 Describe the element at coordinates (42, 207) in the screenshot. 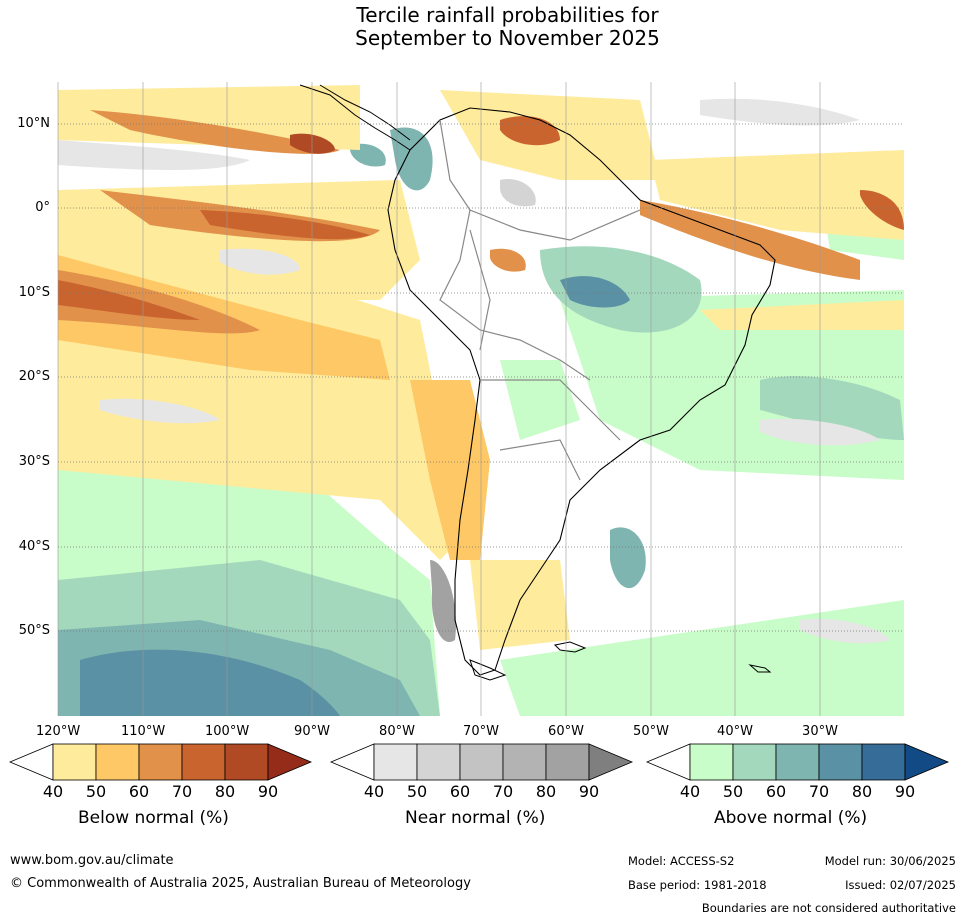

I see `latitude-label: 0°` at that location.